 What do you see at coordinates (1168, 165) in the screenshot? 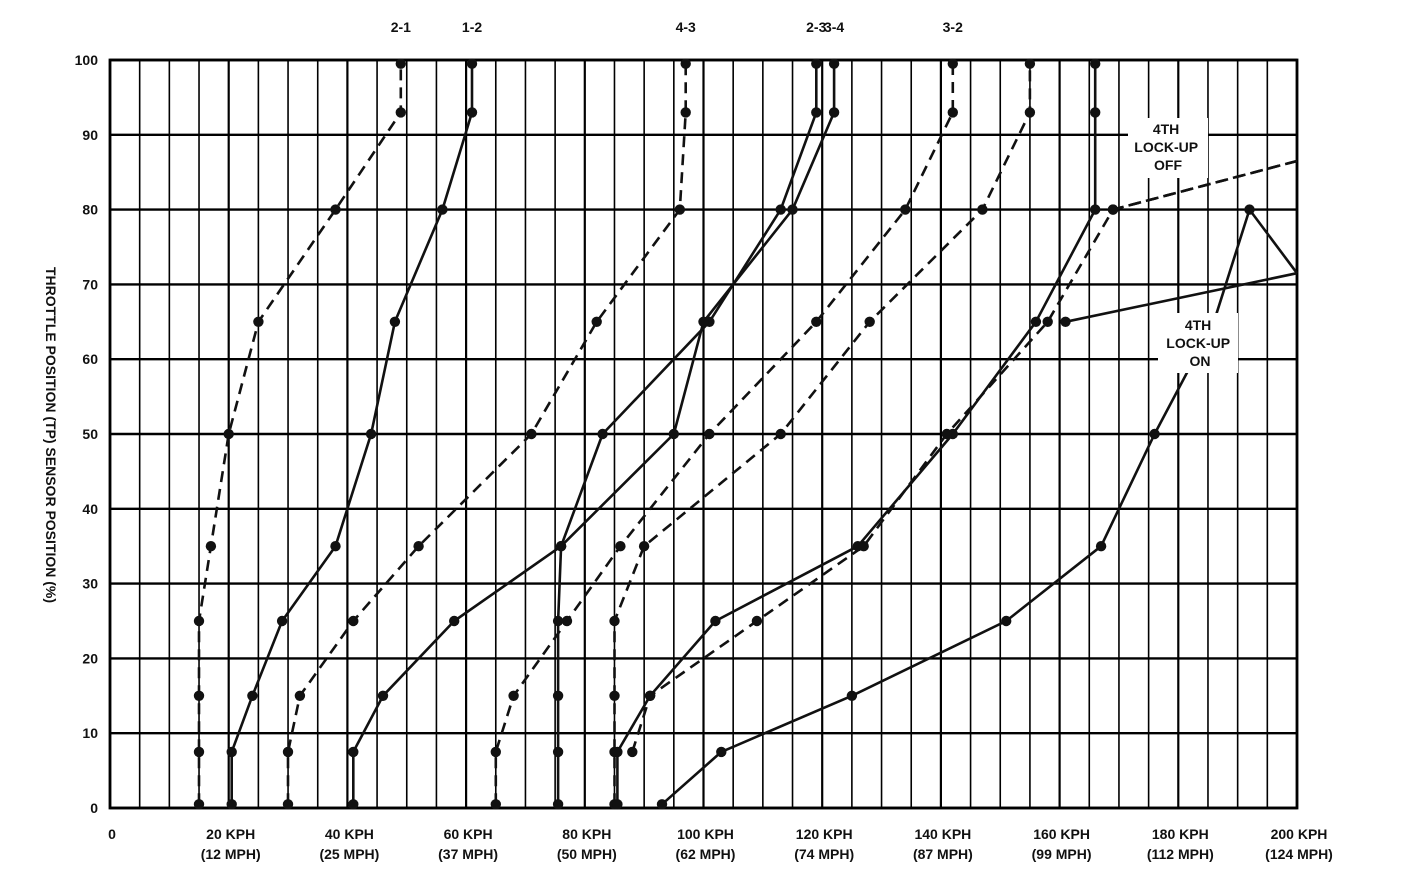
I see `lockup-off-line-3: OFF` at bounding box center [1168, 165].